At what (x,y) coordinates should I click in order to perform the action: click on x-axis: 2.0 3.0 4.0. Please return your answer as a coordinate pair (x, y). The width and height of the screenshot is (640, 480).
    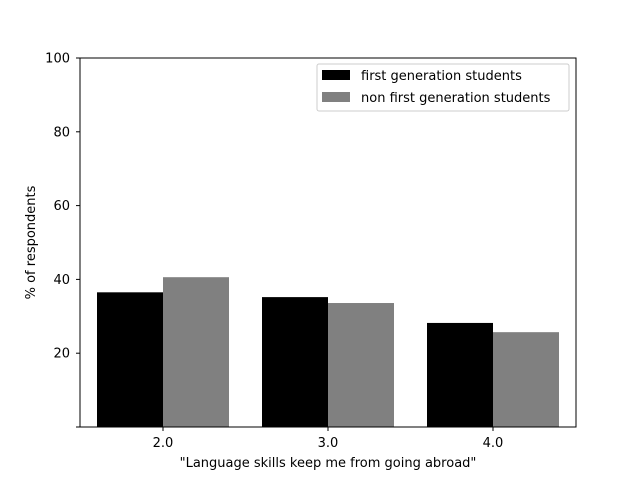
    Looking at the image, I should click on (328, 439).